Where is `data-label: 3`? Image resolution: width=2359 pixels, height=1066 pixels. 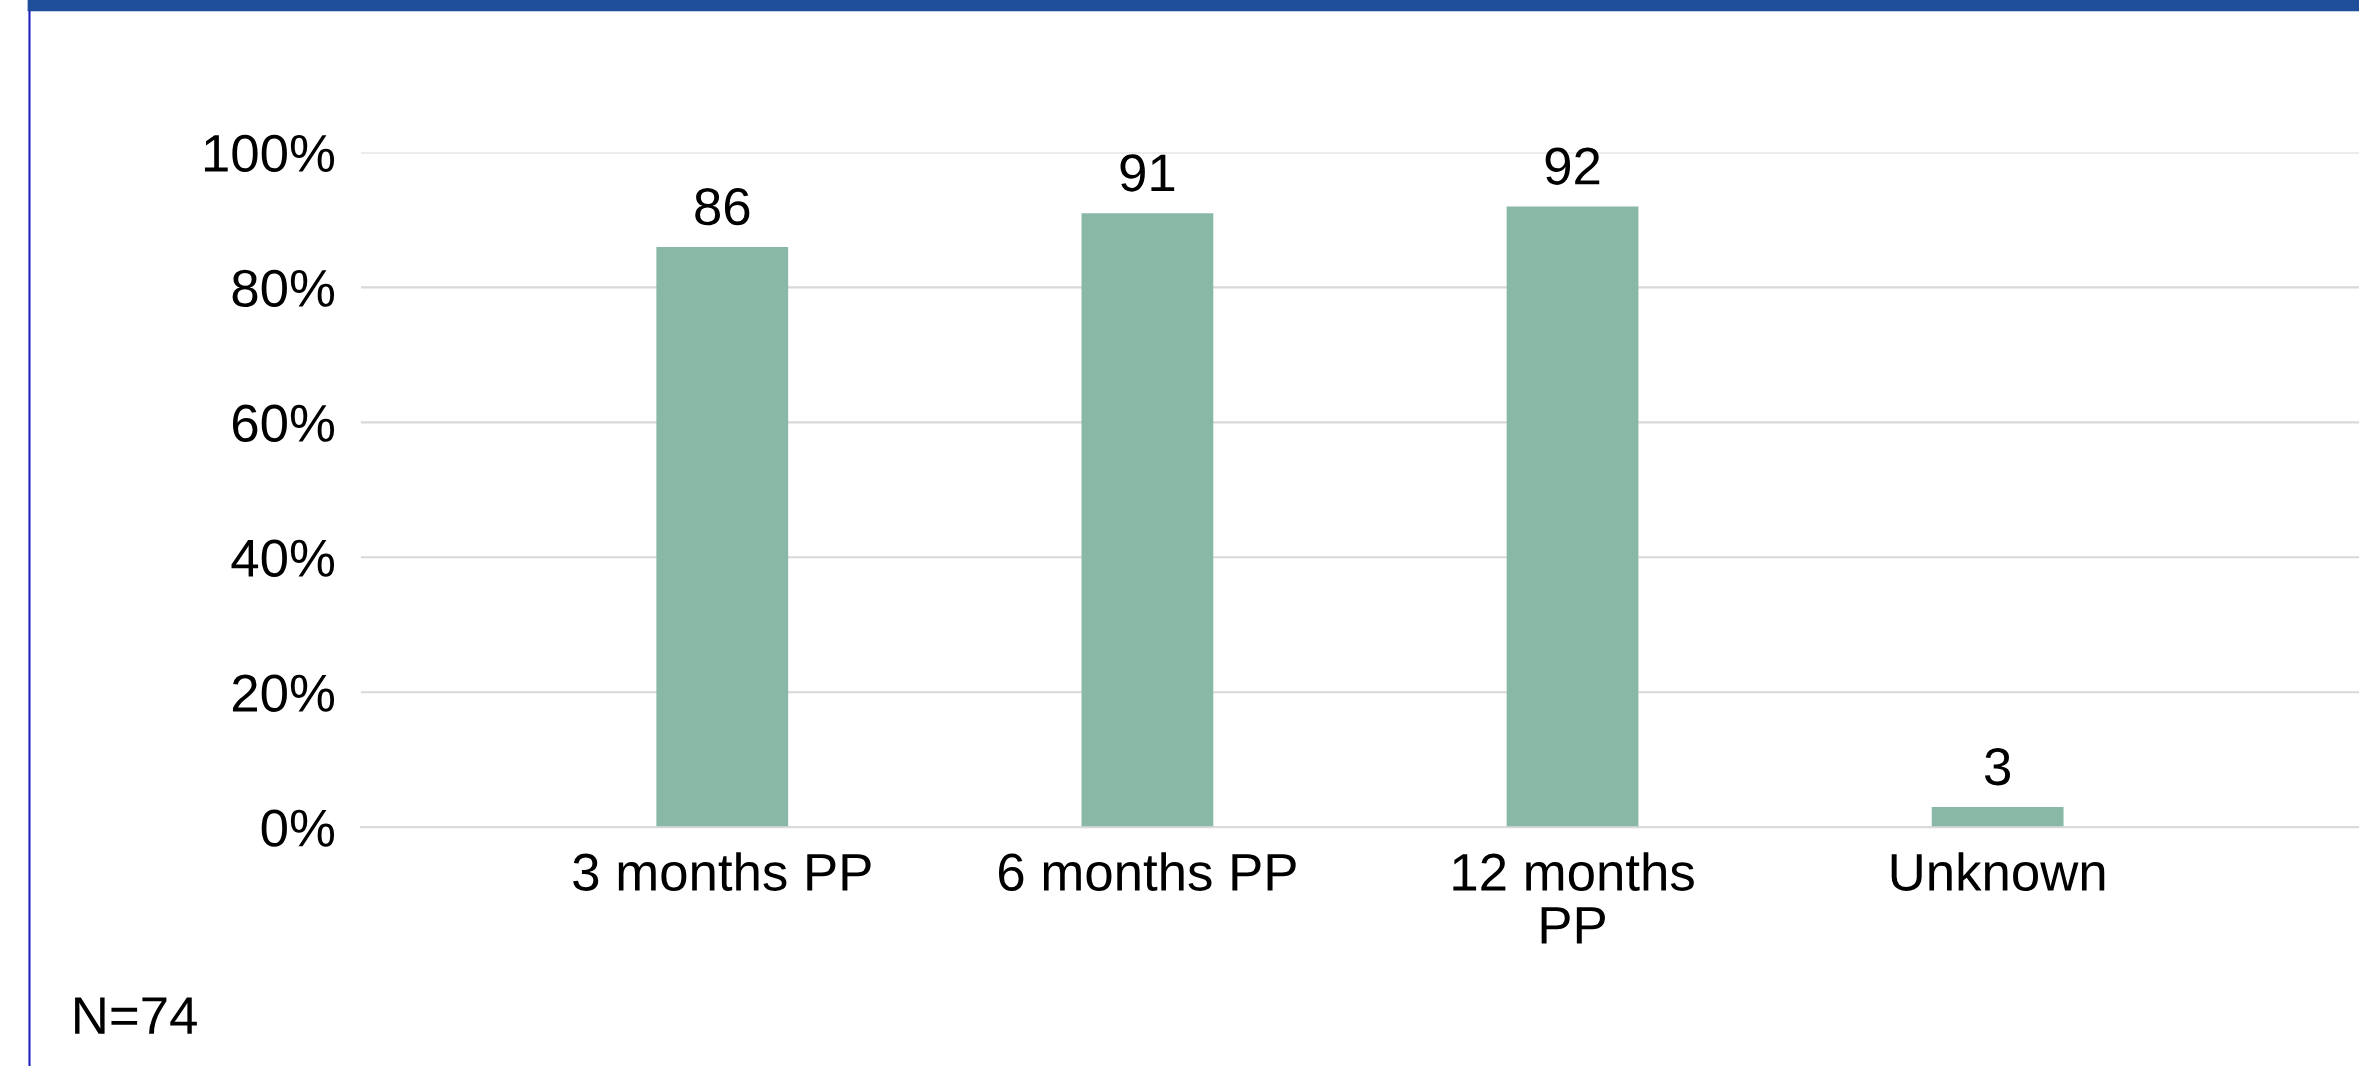 data-label: 3 is located at coordinates (1997, 767).